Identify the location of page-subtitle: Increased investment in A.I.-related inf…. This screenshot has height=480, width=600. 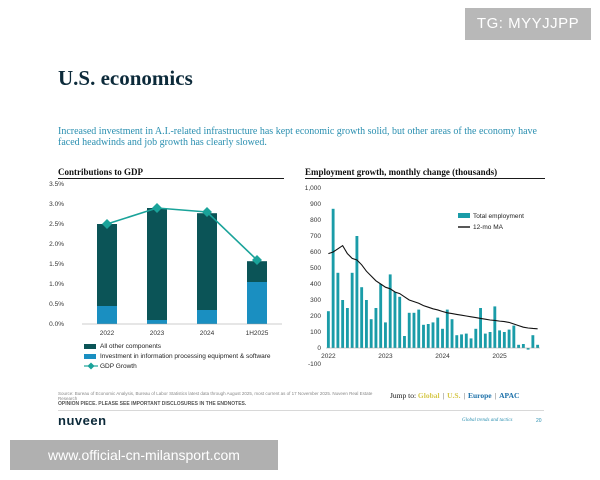
(297, 137).